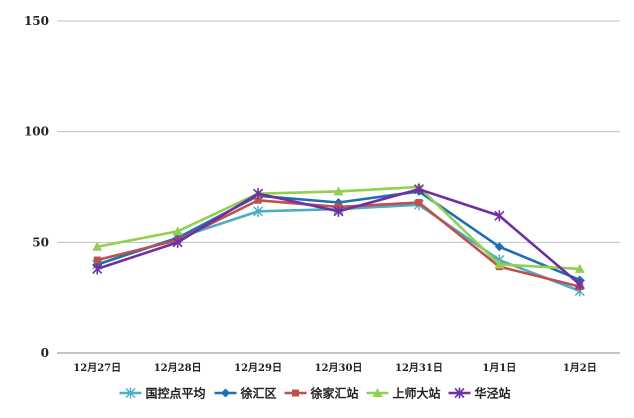  Describe the element at coordinates (97, 368) in the screenshot. I see `x-tick-label: 12月27日` at that location.